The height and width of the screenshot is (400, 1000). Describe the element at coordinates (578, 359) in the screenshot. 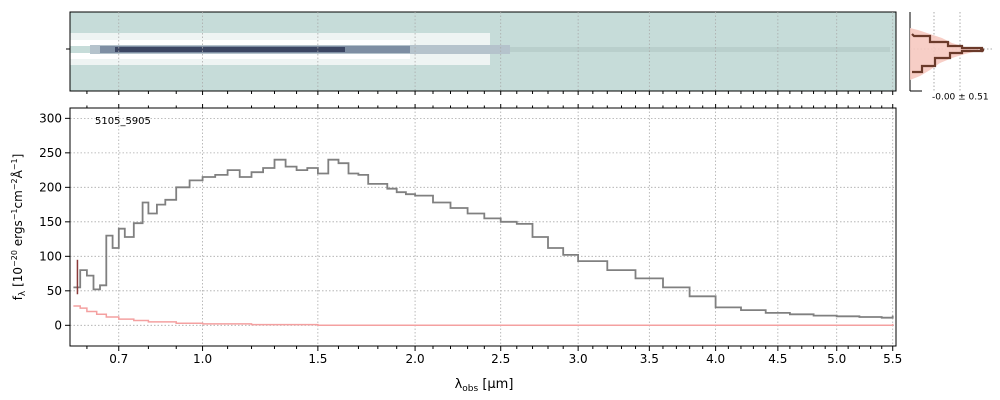

I see `x-tick-label: 3.0` at that location.